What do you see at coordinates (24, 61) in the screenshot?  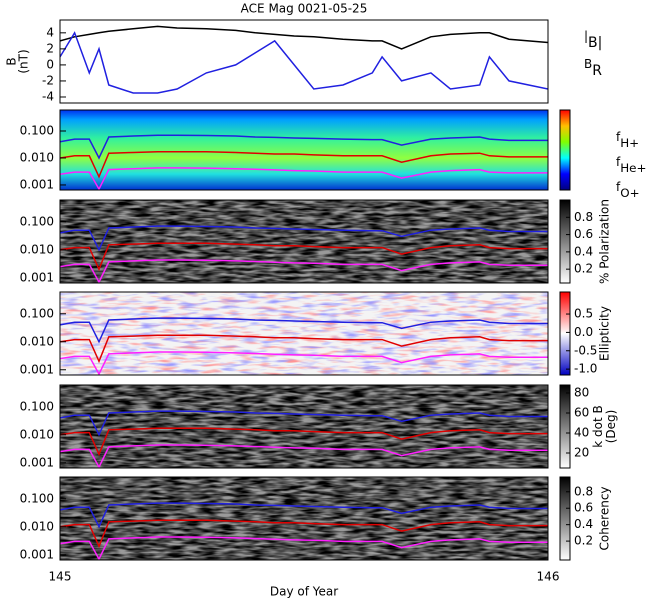 I see `y-axis-label: (nT)` at bounding box center [24, 61].